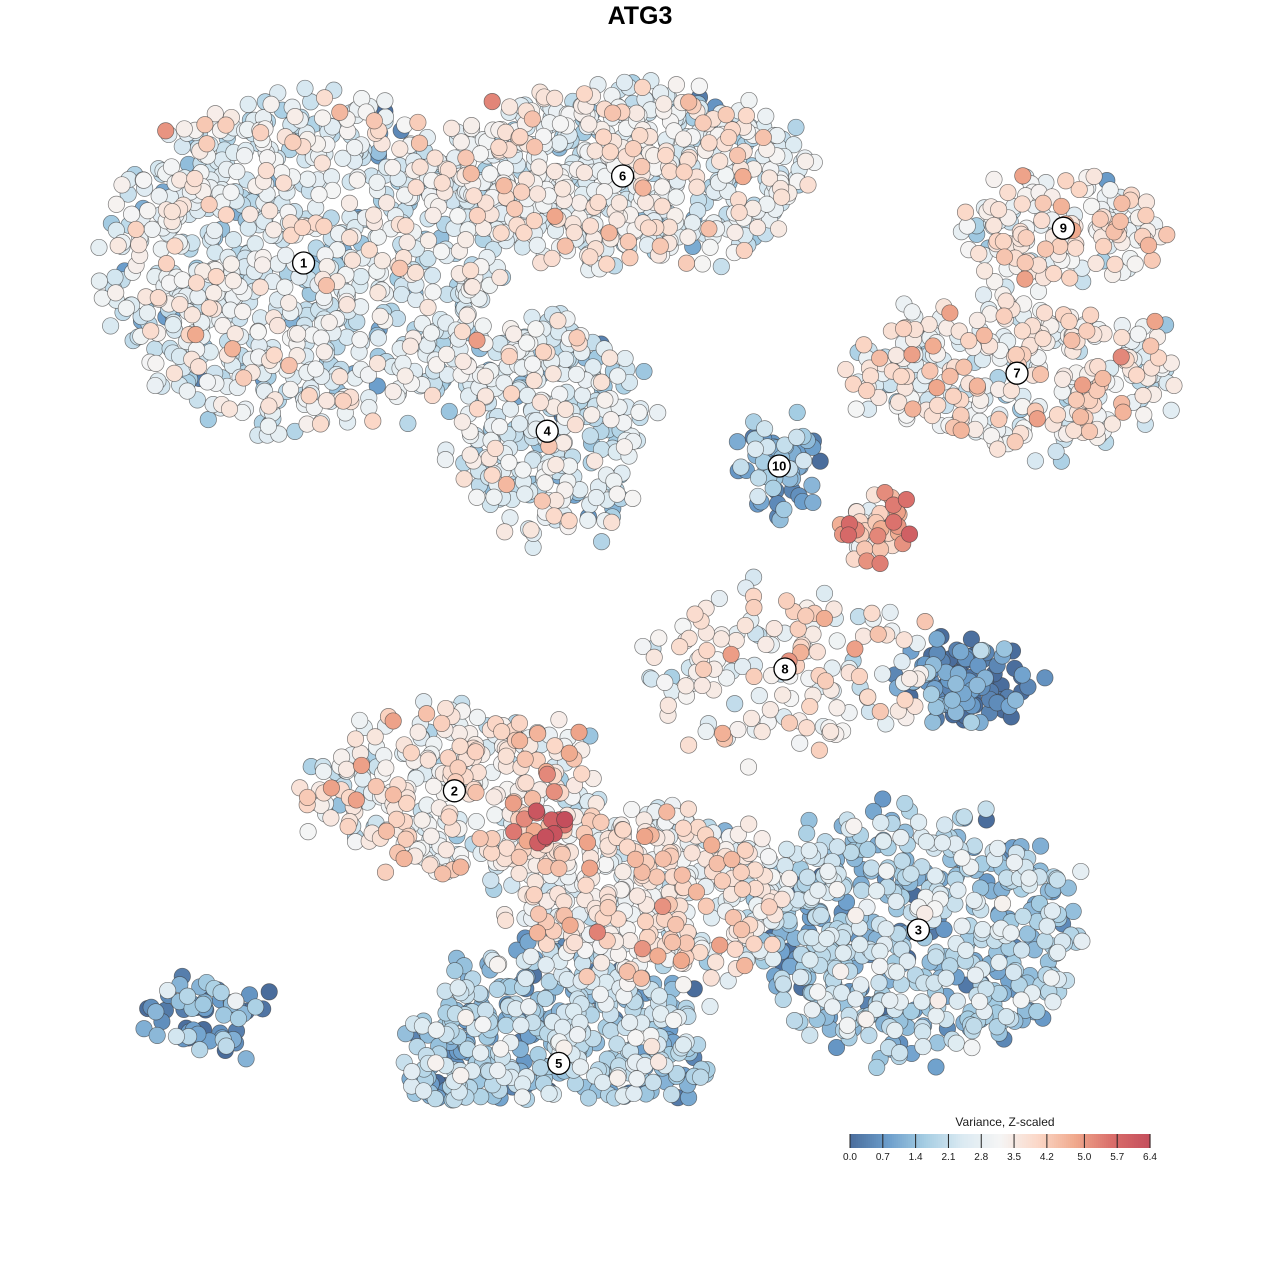 Image resolution: width=1280 pixels, height=1280 pixels. Describe the element at coordinates (779, 466) in the screenshot. I see `cluster-label-10: 10` at that location.